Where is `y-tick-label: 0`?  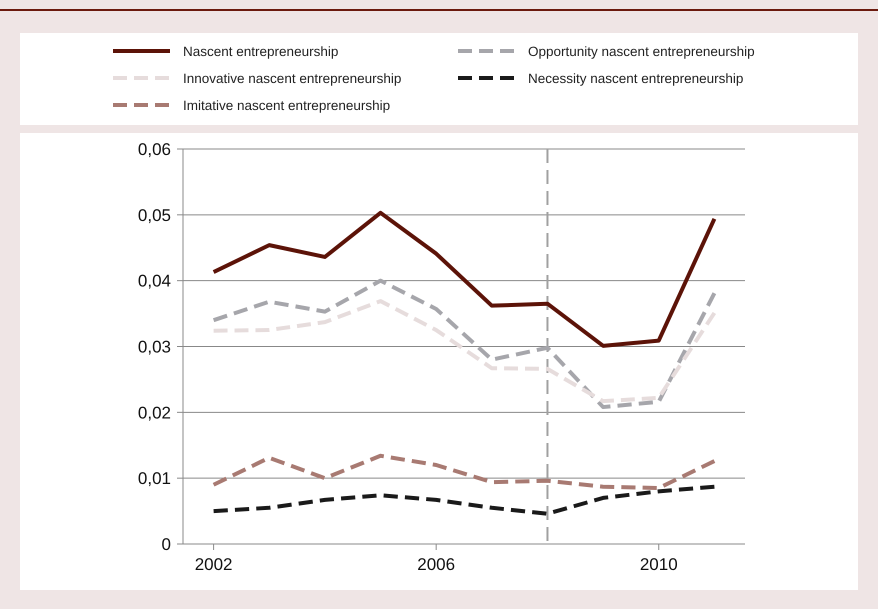
y-tick-label: 0 is located at coordinates (166, 544).